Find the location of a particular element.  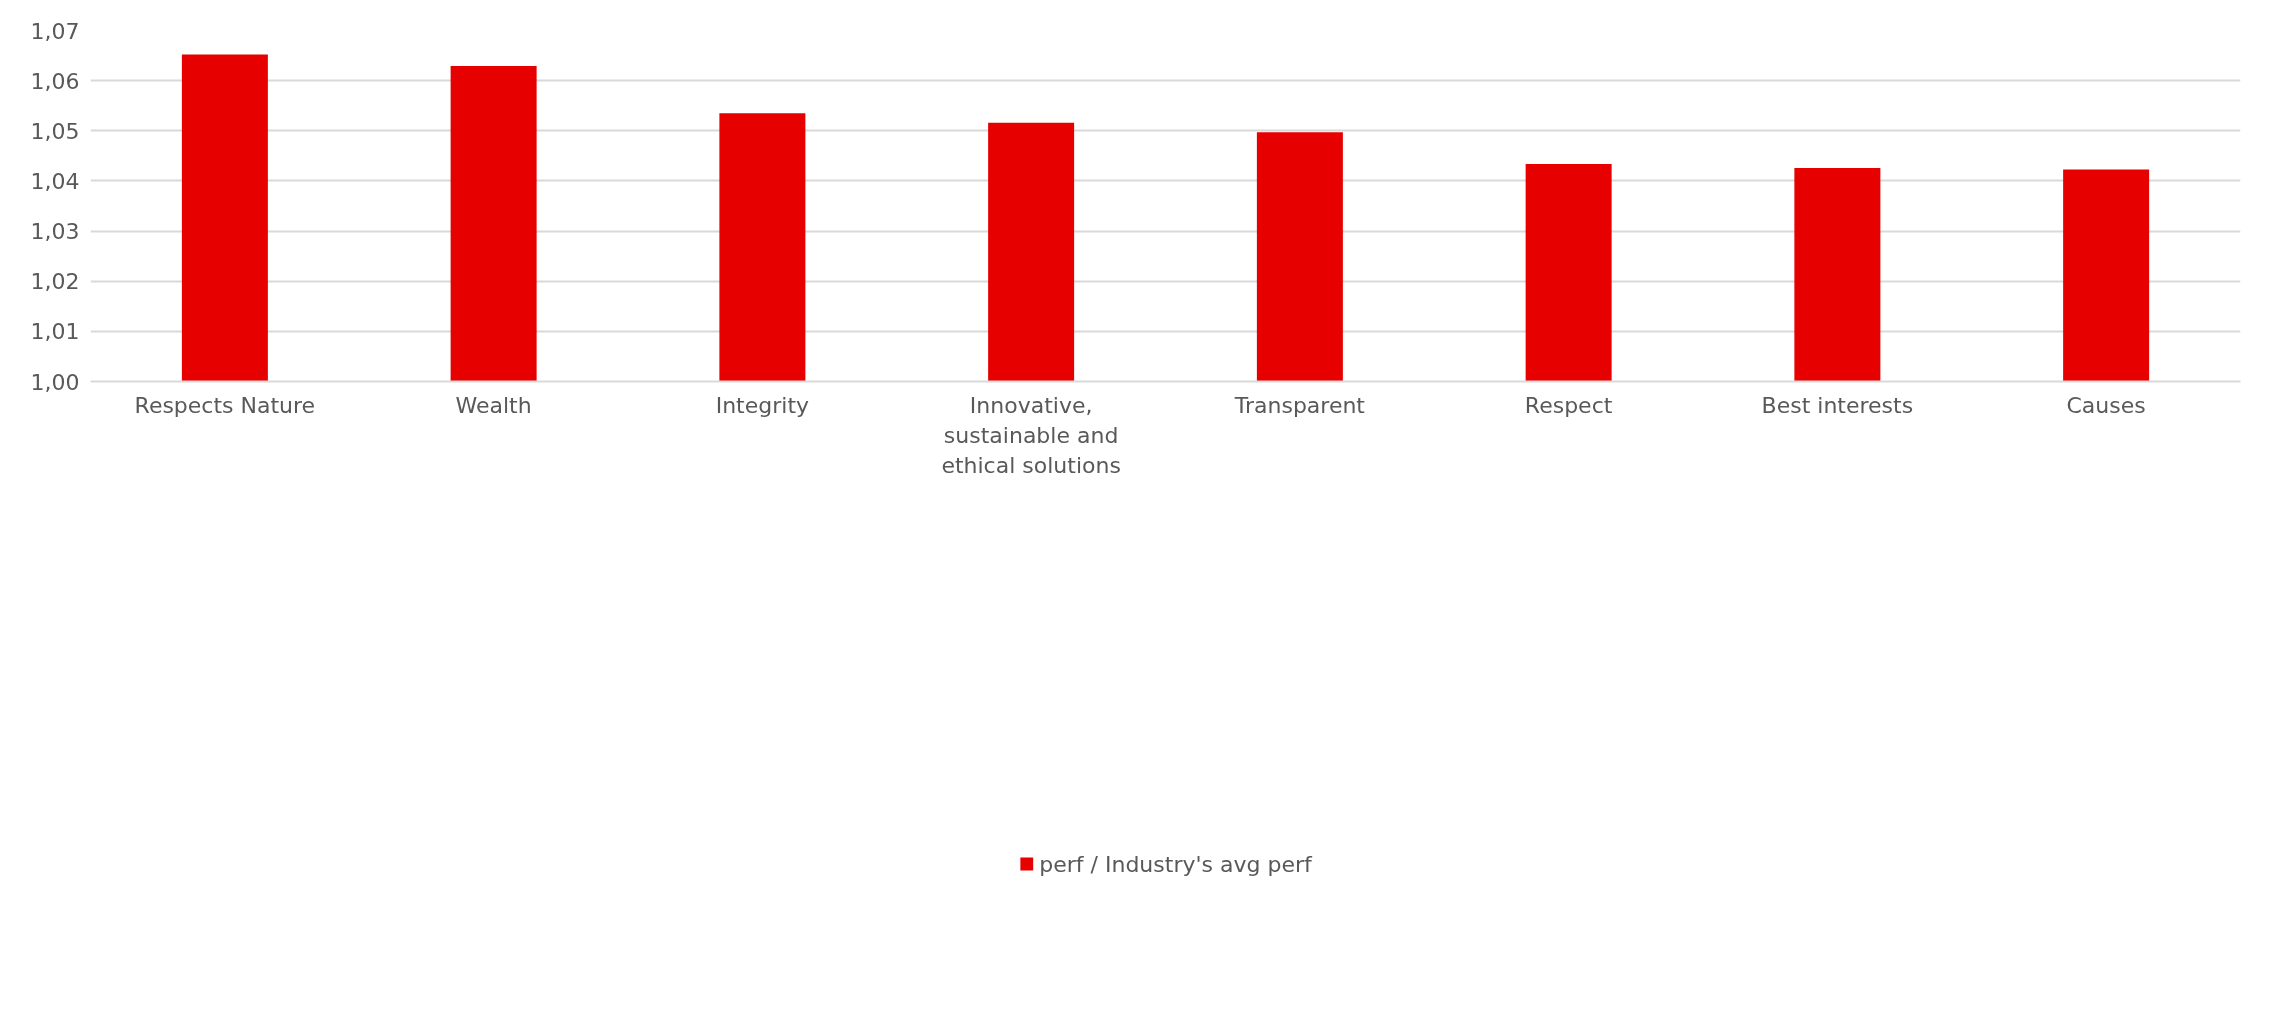

y-tick-label: 1,05 is located at coordinates (55, 131).